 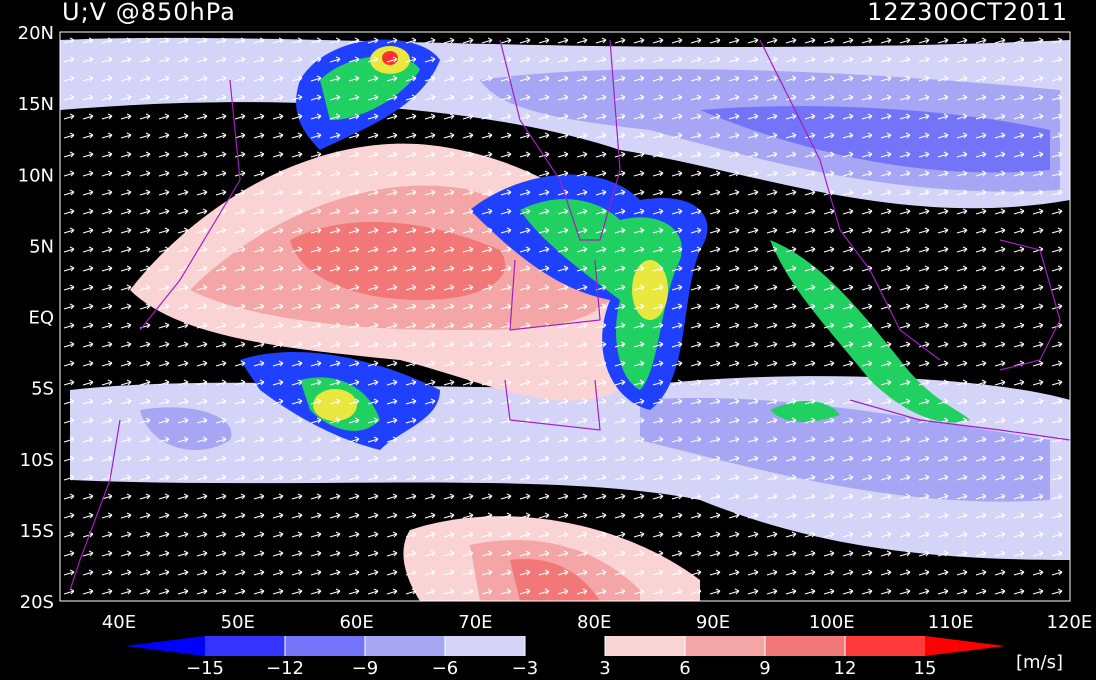 I want to click on lon-label: 70E, so click(x=475, y=622).